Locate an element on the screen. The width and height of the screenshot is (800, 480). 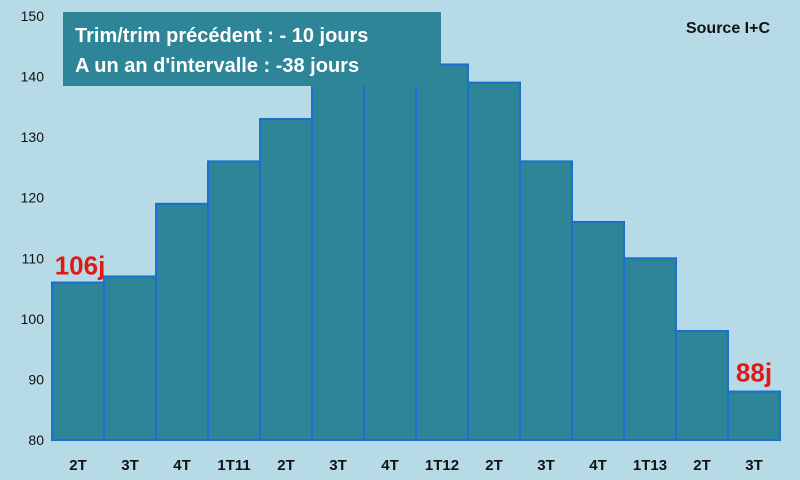
y-tick-label: 140 is located at coordinates (33, 77).